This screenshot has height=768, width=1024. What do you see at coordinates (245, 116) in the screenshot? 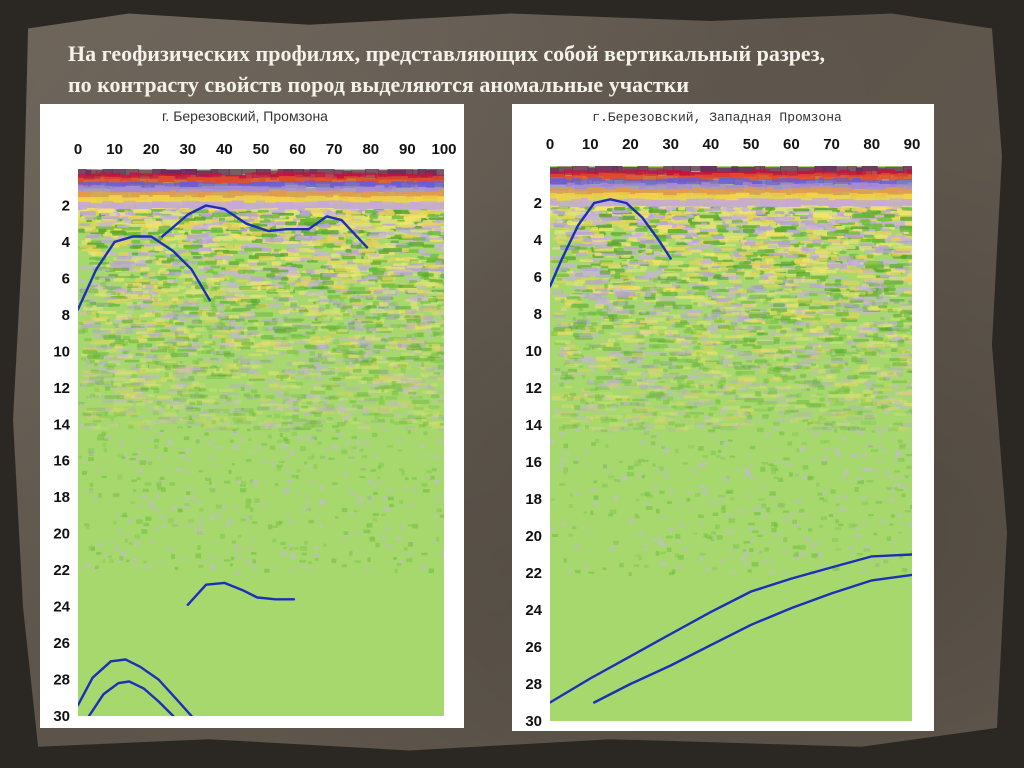
I see `chart-title: г. Березовский, Промзона` at bounding box center [245, 116].